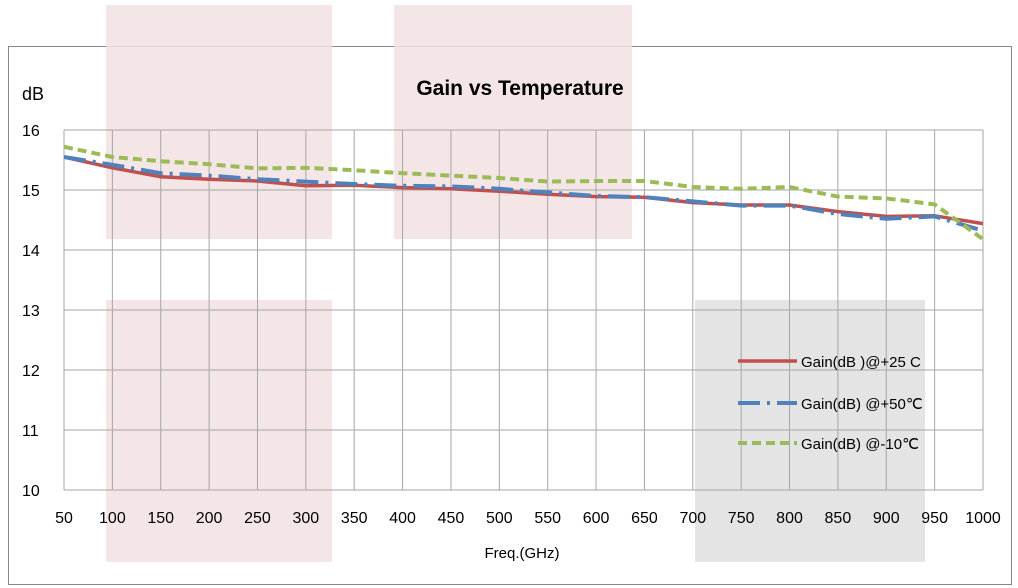 This screenshot has height=588, width=1018. Describe the element at coordinates (838, 518) in the screenshot. I see `x-tick-label: 850` at that location.